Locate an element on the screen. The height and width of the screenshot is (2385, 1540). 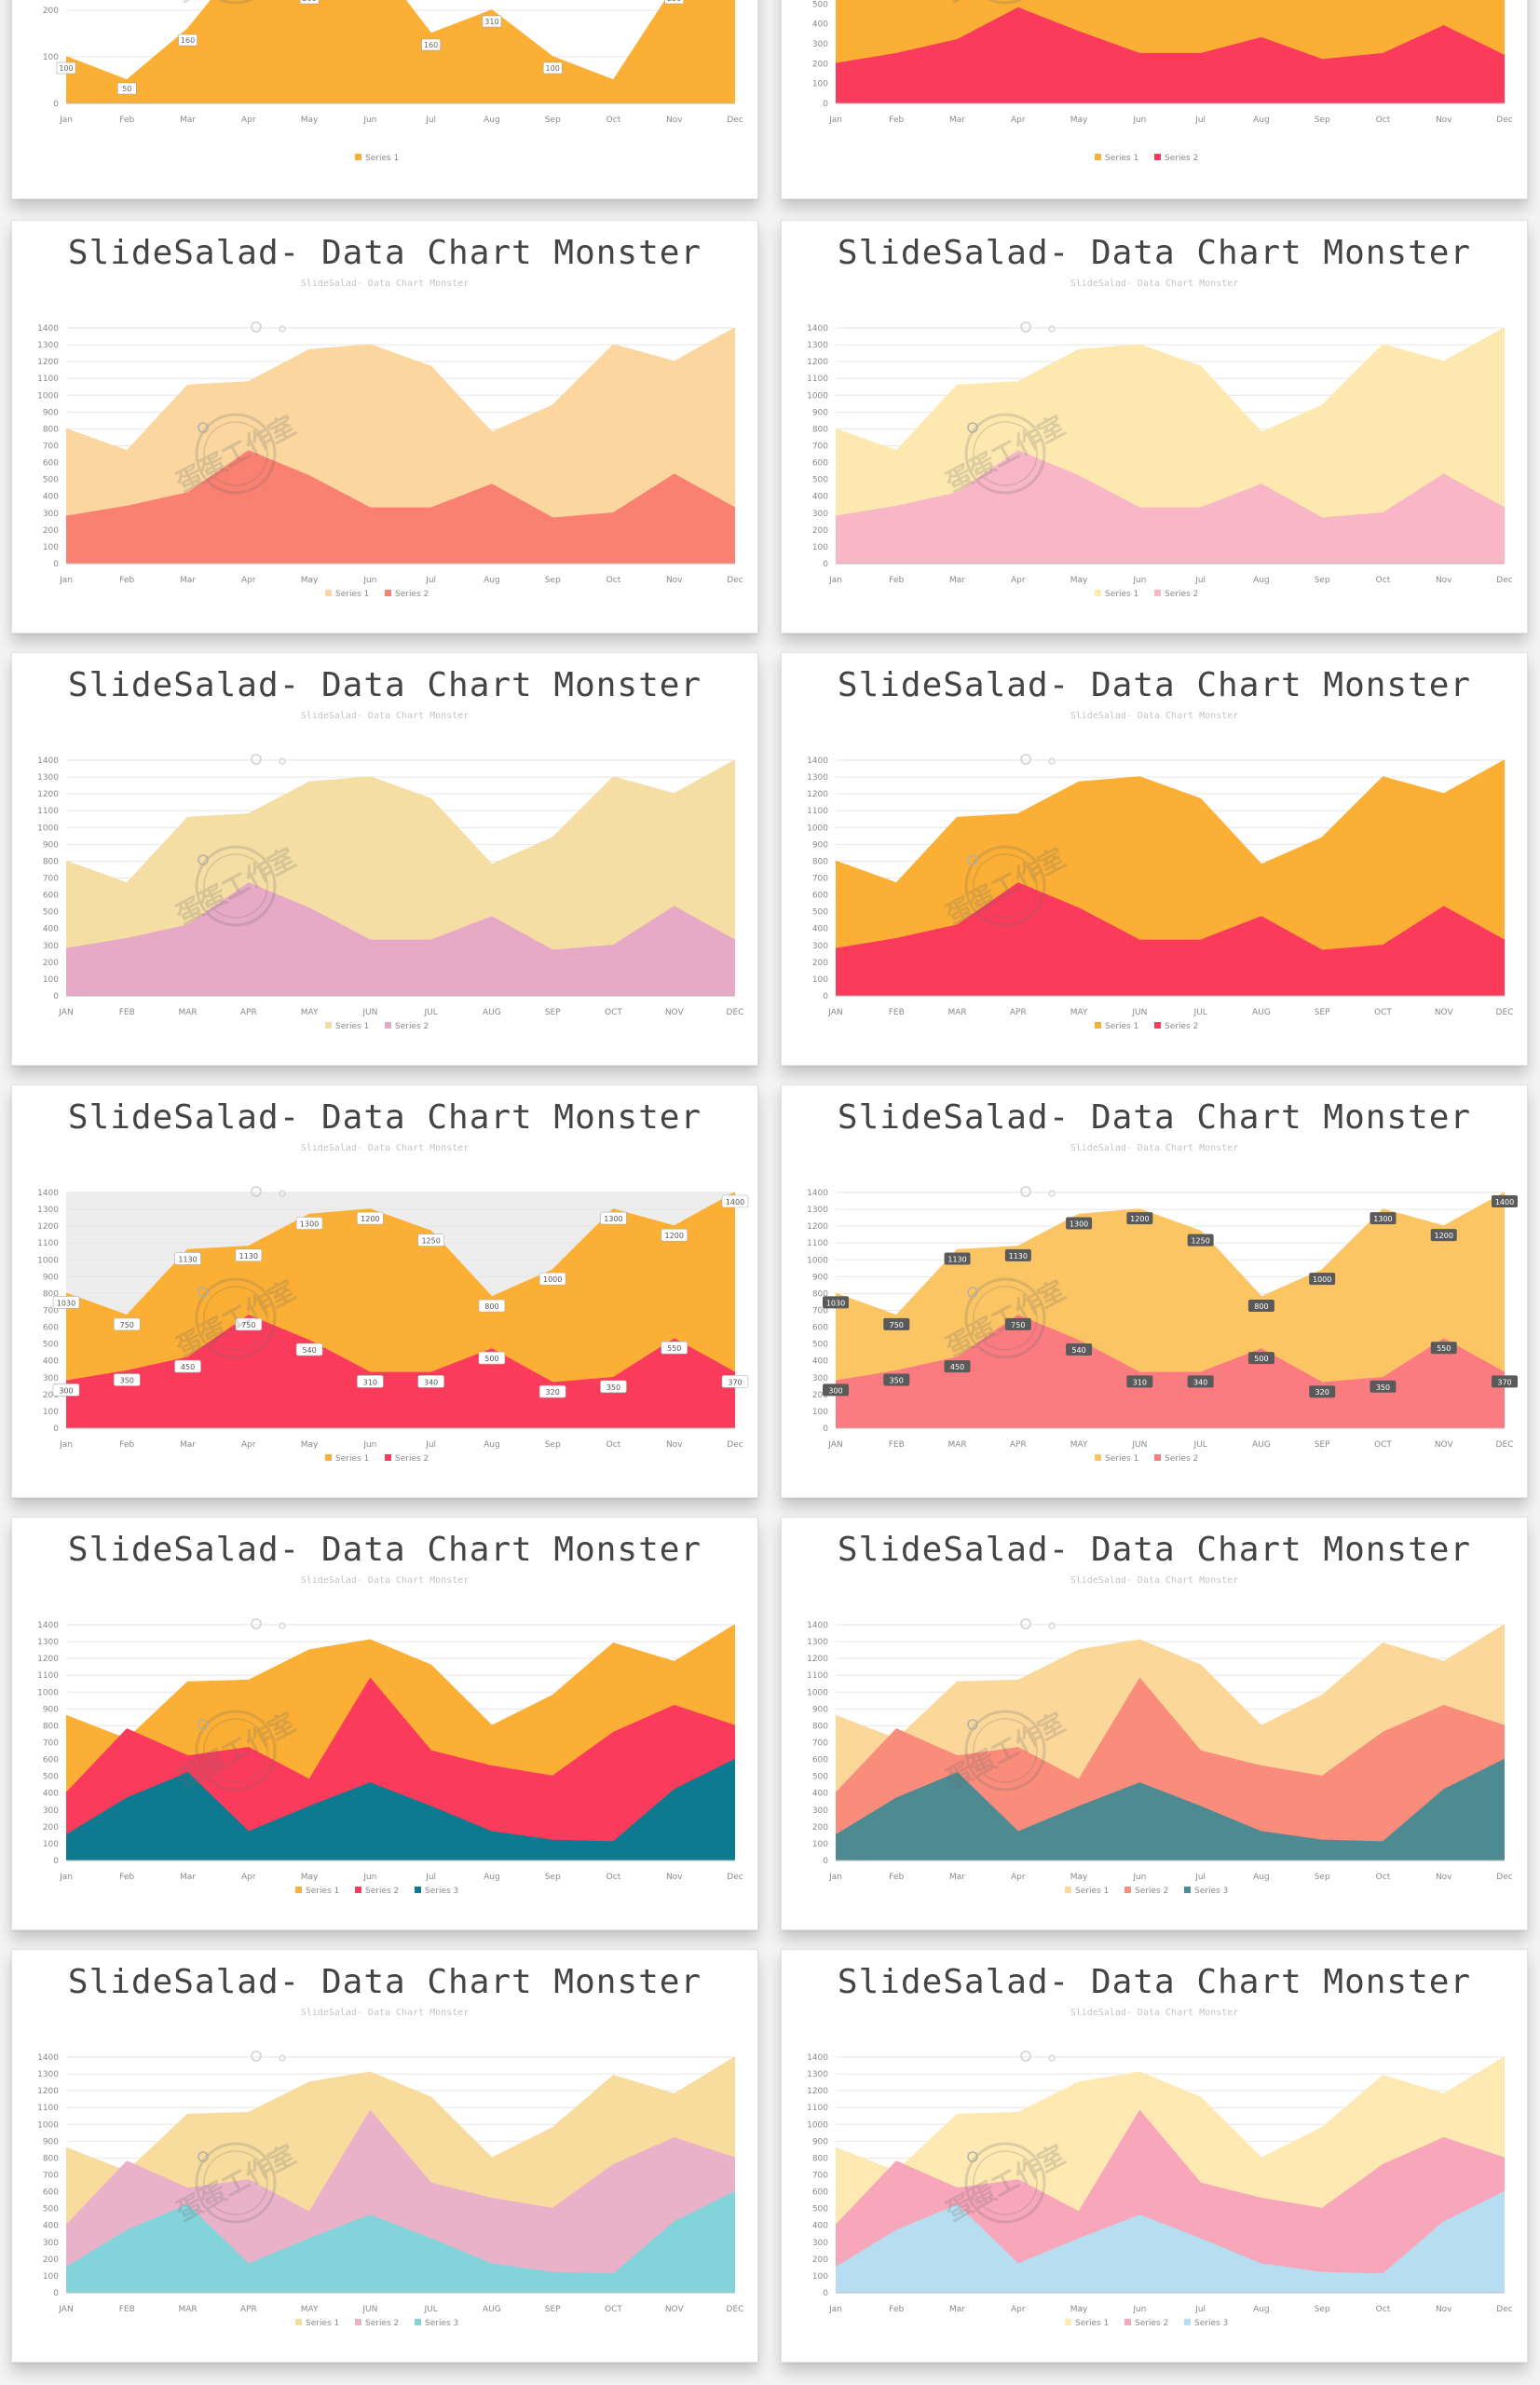
series-2-line is located at coordinates (1170, 1736).